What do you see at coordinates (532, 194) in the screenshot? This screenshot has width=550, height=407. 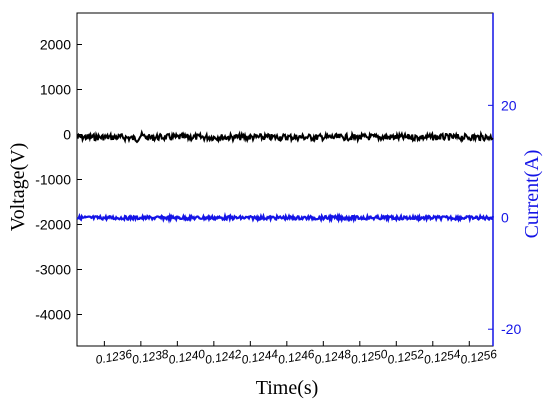 I see `y2-axis-label: Current(A)` at bounding box center [532, 194].